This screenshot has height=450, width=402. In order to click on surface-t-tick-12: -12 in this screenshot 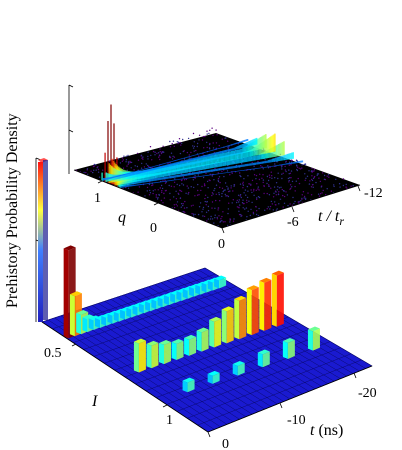, I will do `click(373, 193)`.